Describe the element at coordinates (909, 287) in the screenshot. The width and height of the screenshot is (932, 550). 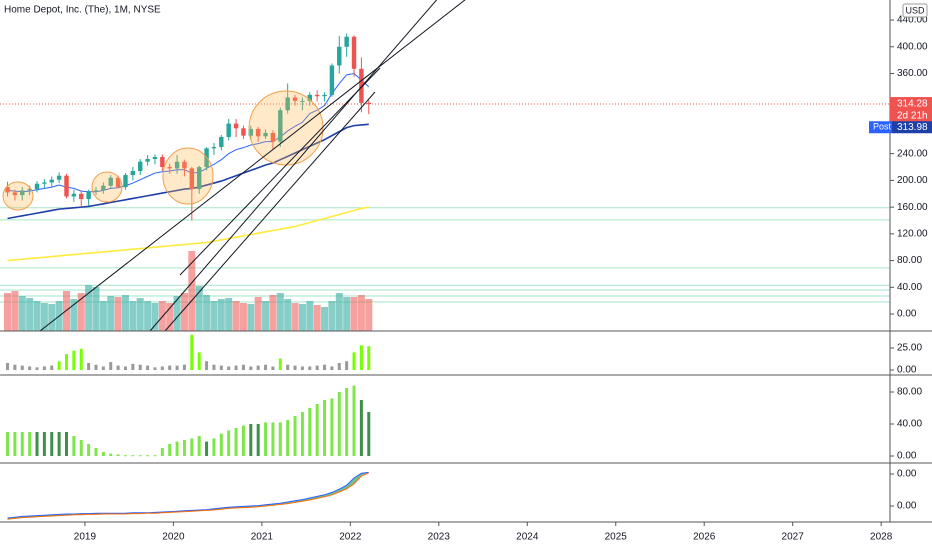
I see `y-tick-label: 40.00` at that location.